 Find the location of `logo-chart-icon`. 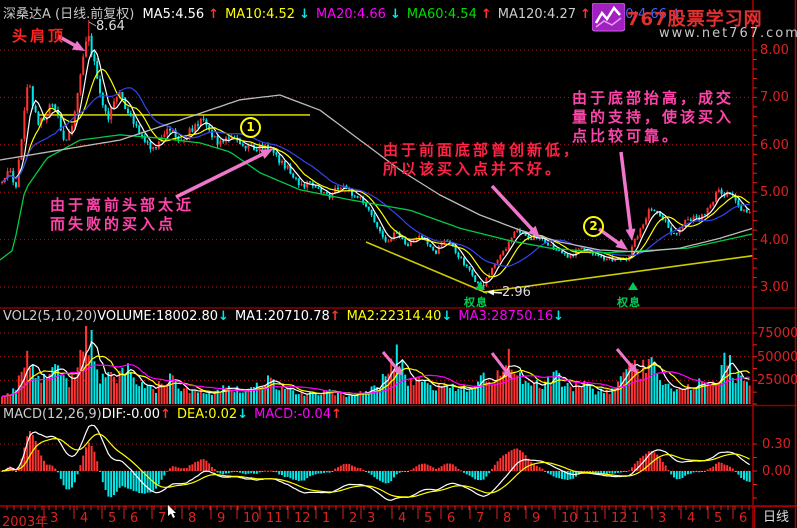

logo-chart-icon is located at coordinates (608, 19).